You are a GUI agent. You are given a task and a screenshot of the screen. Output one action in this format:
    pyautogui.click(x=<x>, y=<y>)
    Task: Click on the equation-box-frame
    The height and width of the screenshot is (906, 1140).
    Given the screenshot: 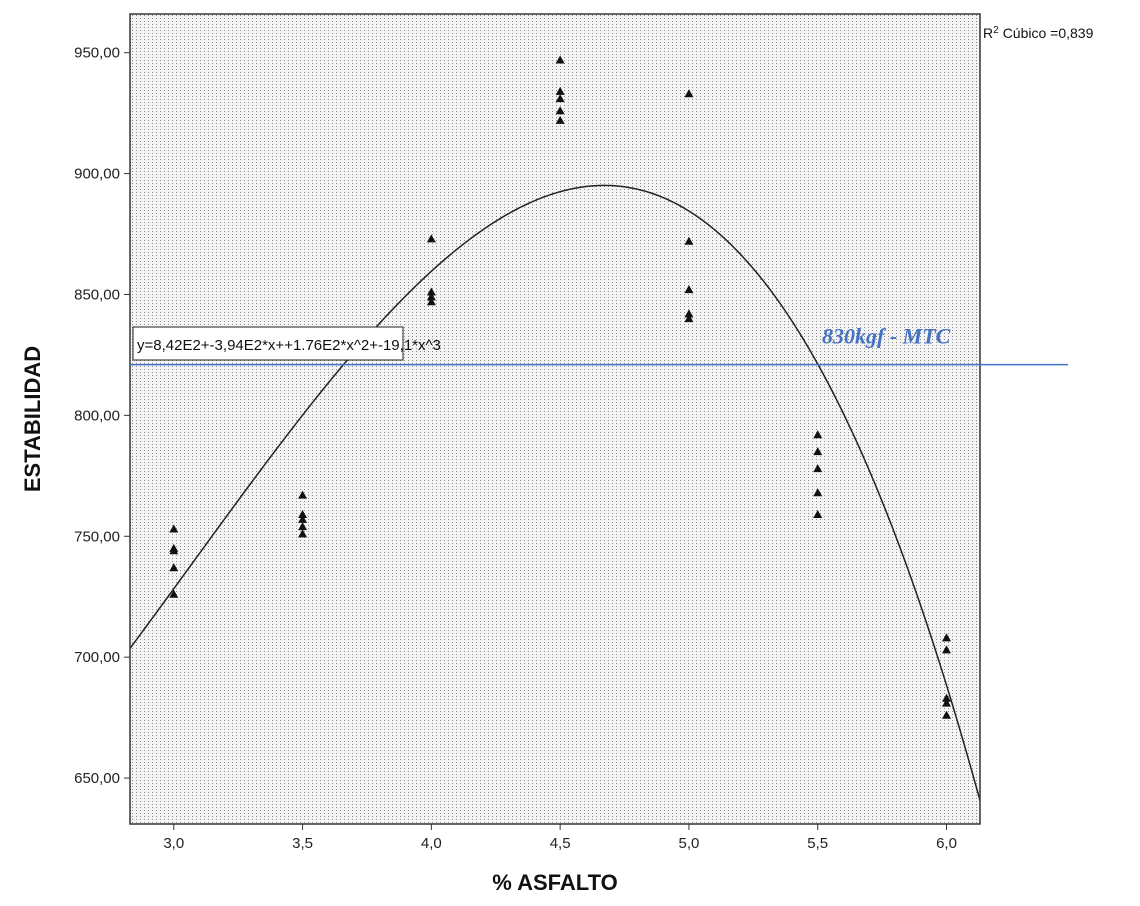 What is the action you would take?
    pyautogui.click(x=268, y=343)
    